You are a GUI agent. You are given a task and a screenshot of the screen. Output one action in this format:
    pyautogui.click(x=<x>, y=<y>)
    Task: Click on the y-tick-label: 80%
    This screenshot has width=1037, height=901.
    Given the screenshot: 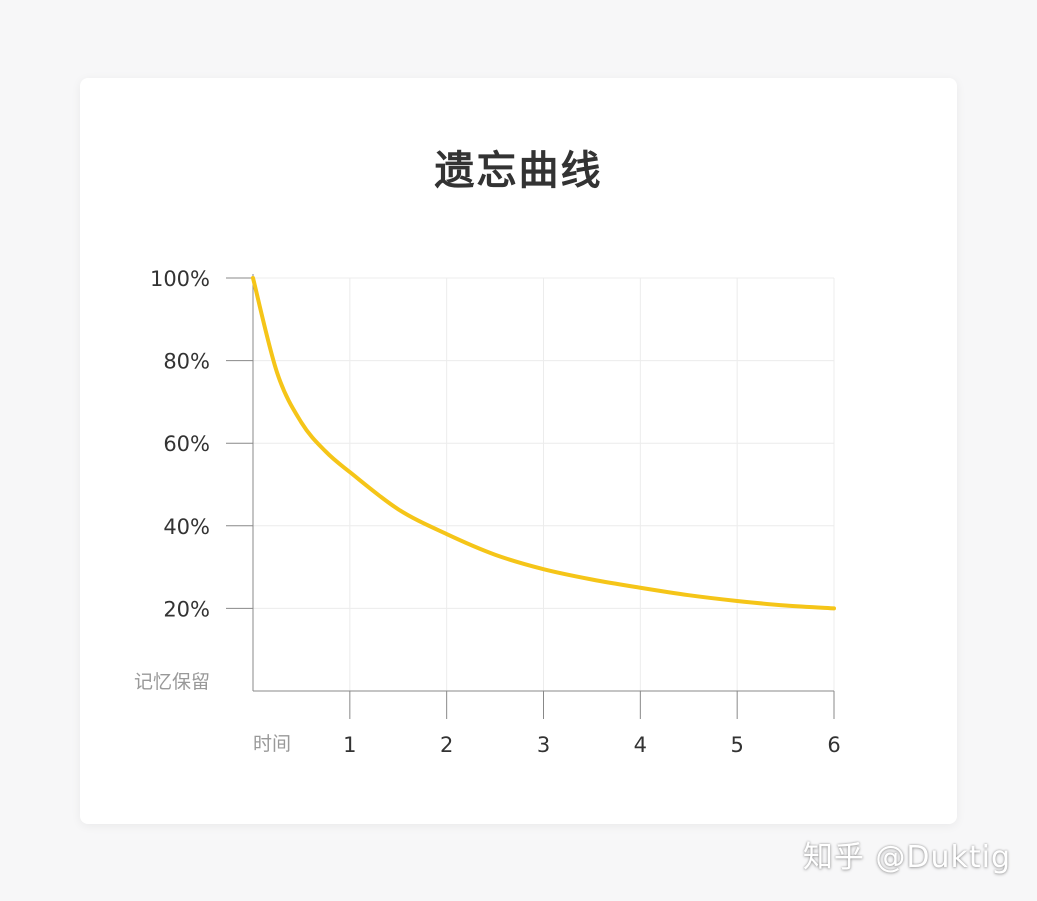 What is the action you would take?
    pyautogui.click(x=186, y=362)
    